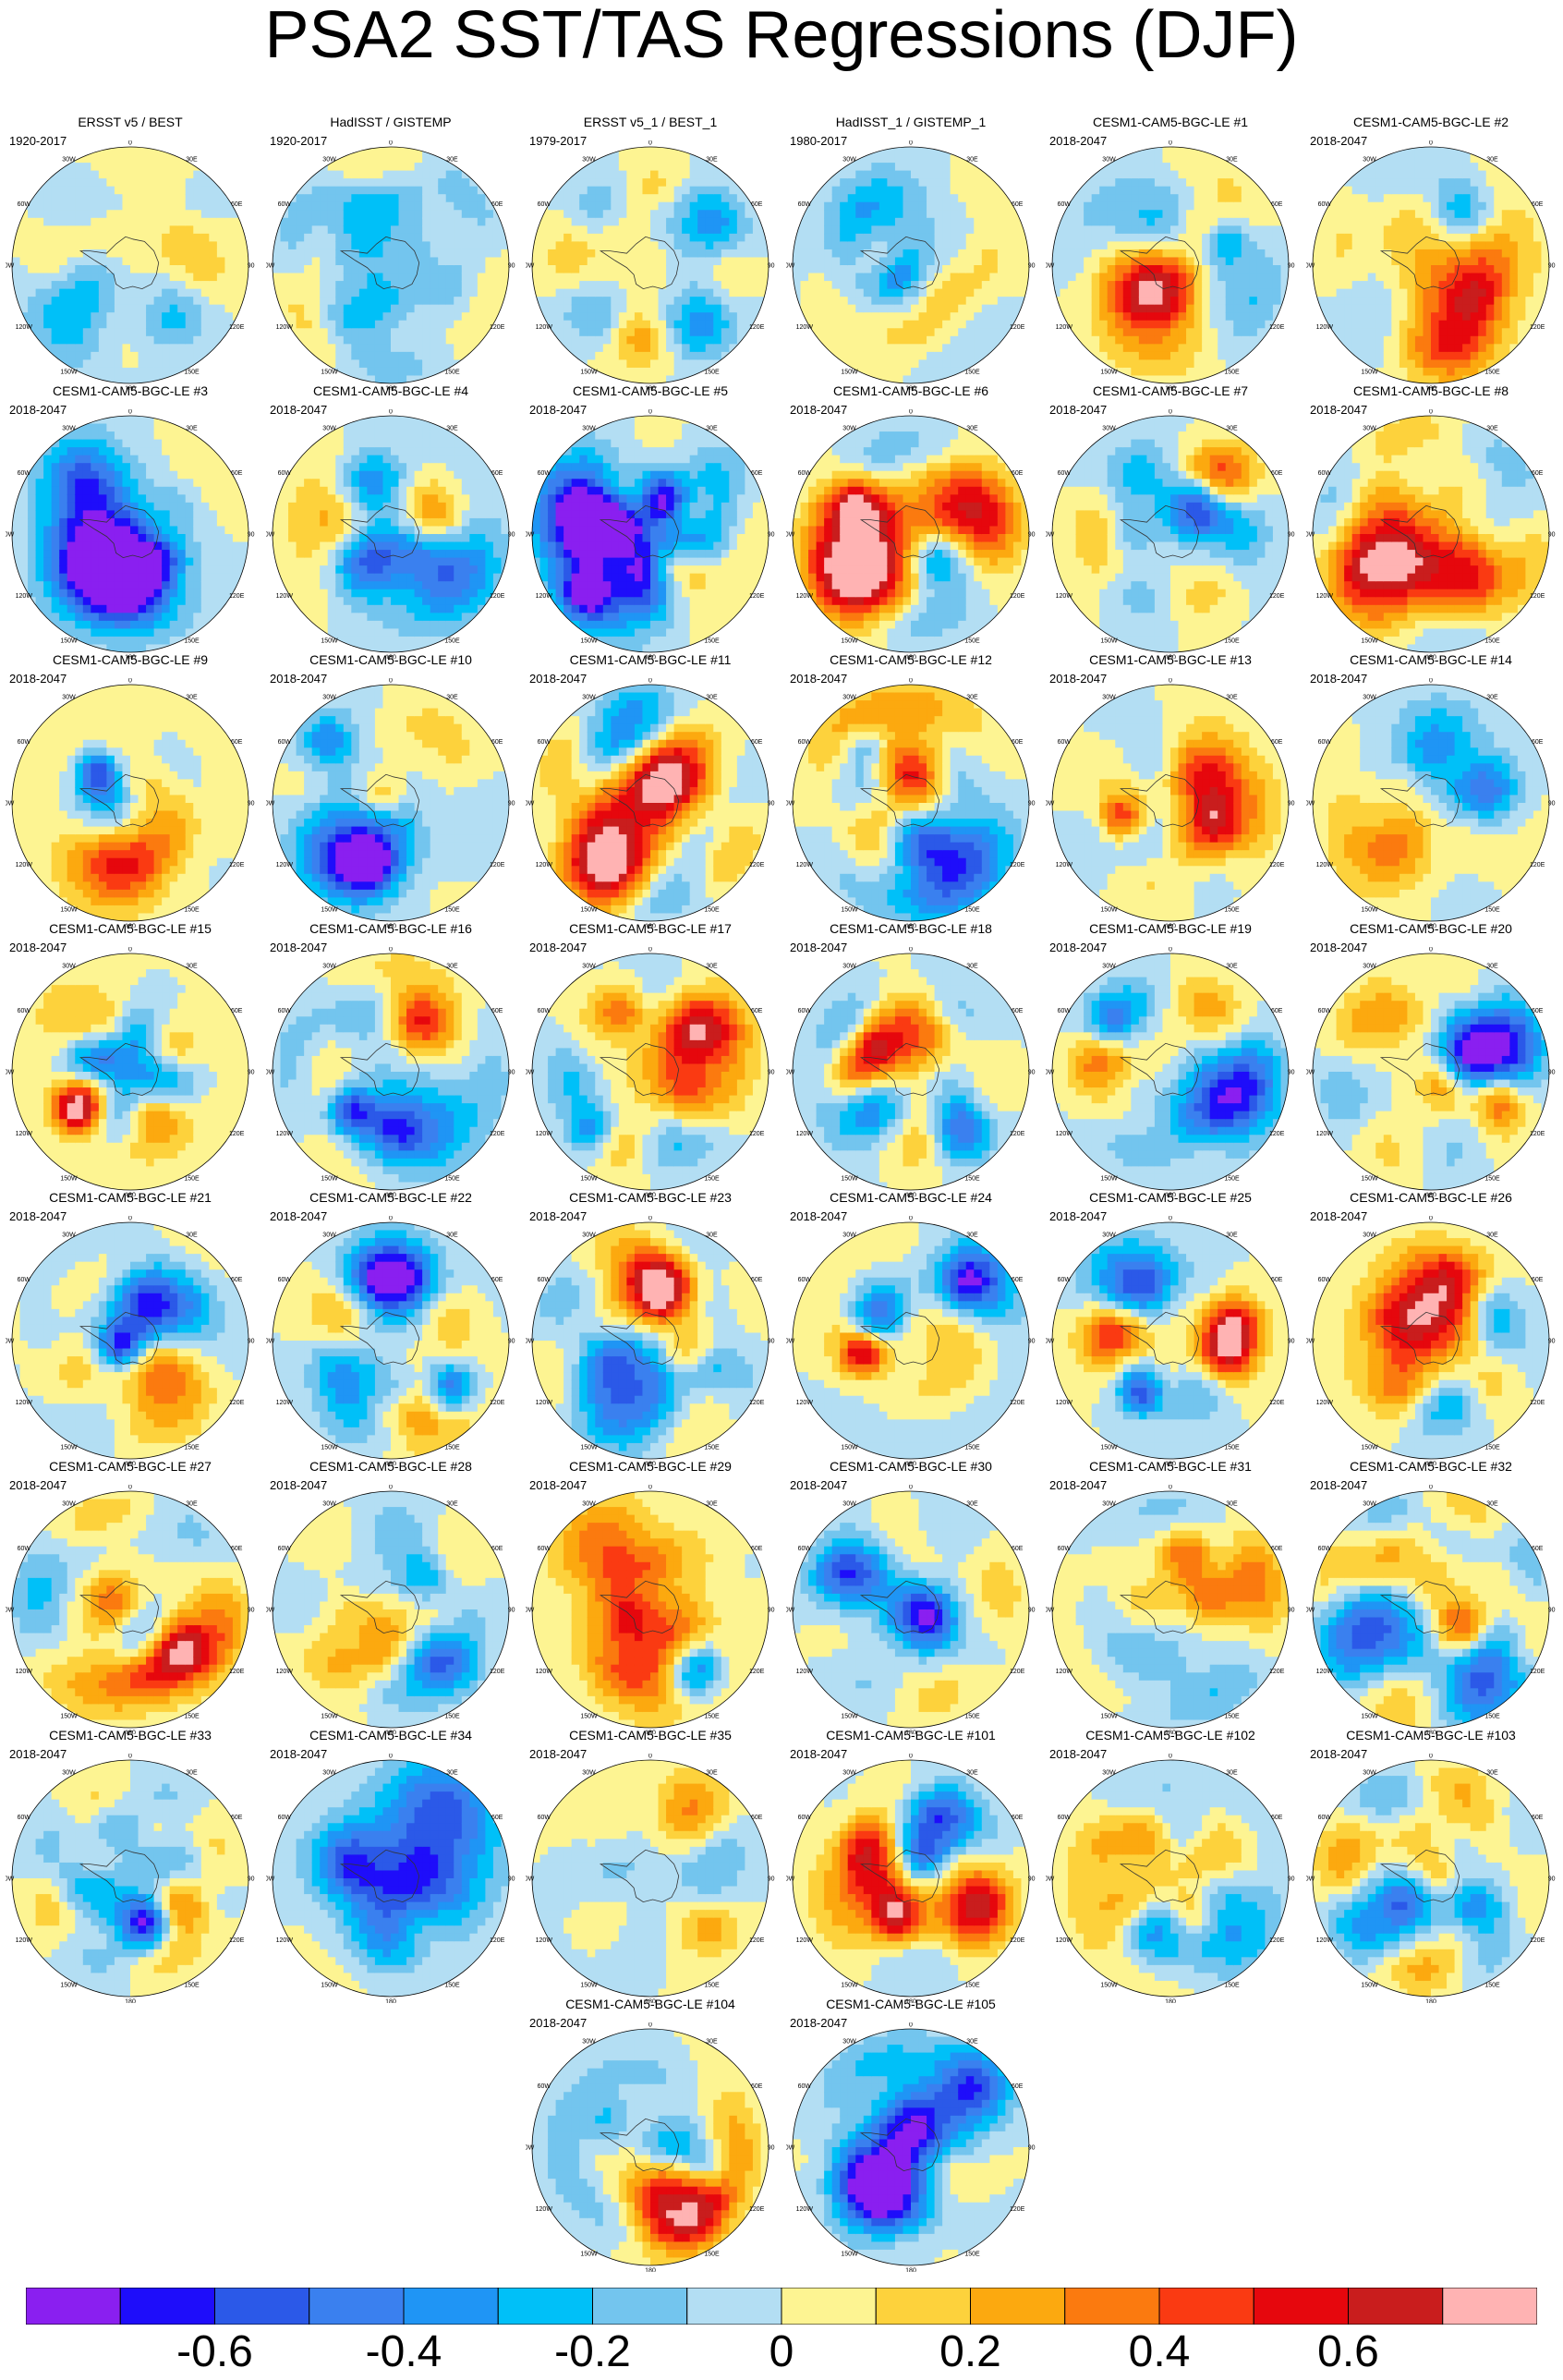  Describe the element at coordinates (1431, 1466) in the screenshot. I see `panel-title: CESM1-CAM5-BGC-LE #32` at that location.